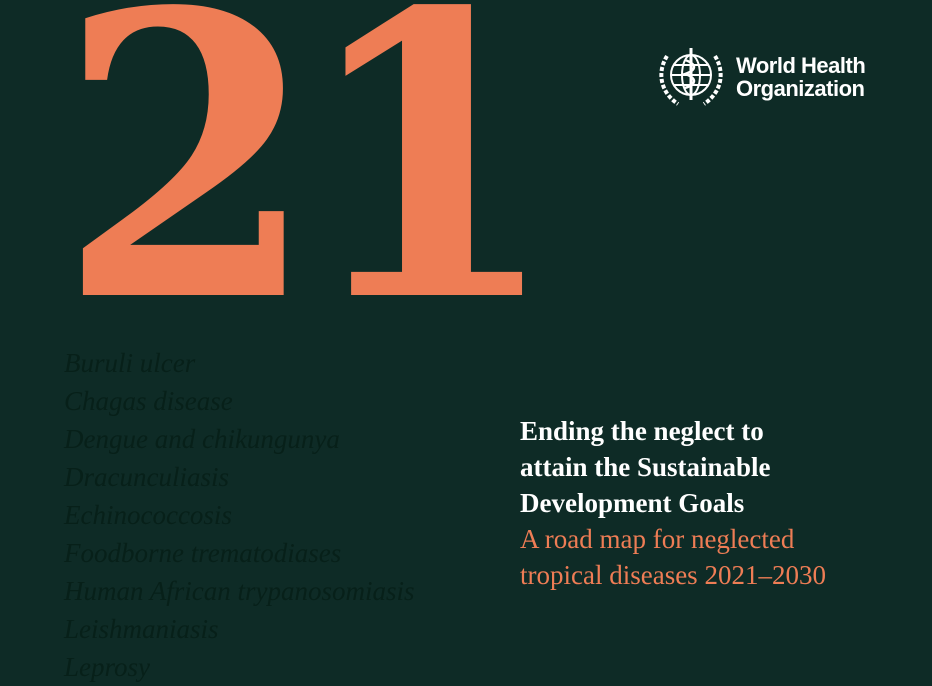 The height and width of the screenshot is (686, 932). Describe the element at coordinates (691, 77) in the screenshot. I see `who-emblem-icon` at that location.